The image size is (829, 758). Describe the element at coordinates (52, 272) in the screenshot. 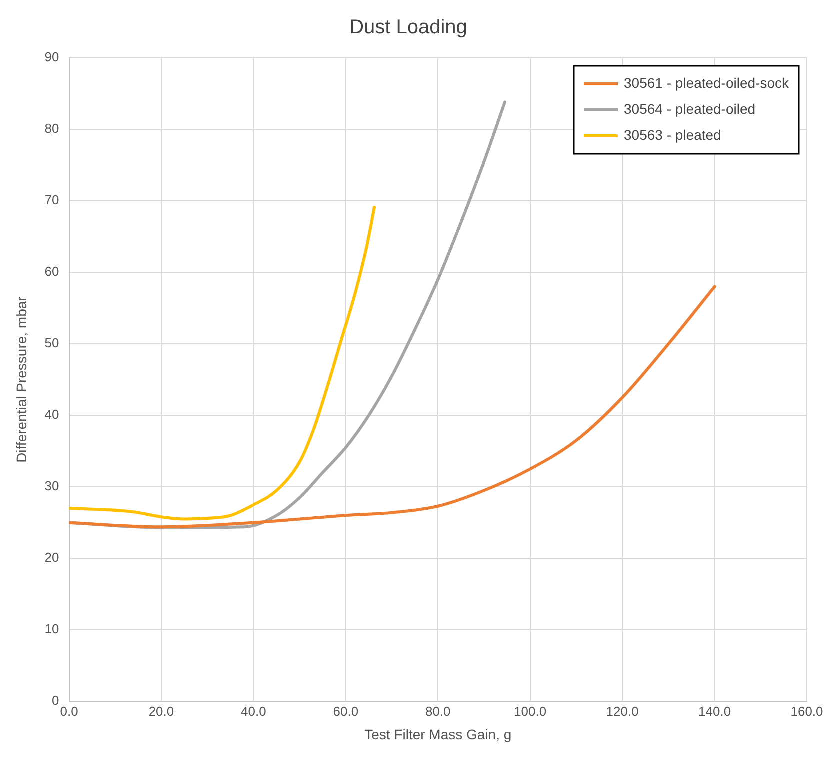

I see `y-tick-label: 60` at that location.